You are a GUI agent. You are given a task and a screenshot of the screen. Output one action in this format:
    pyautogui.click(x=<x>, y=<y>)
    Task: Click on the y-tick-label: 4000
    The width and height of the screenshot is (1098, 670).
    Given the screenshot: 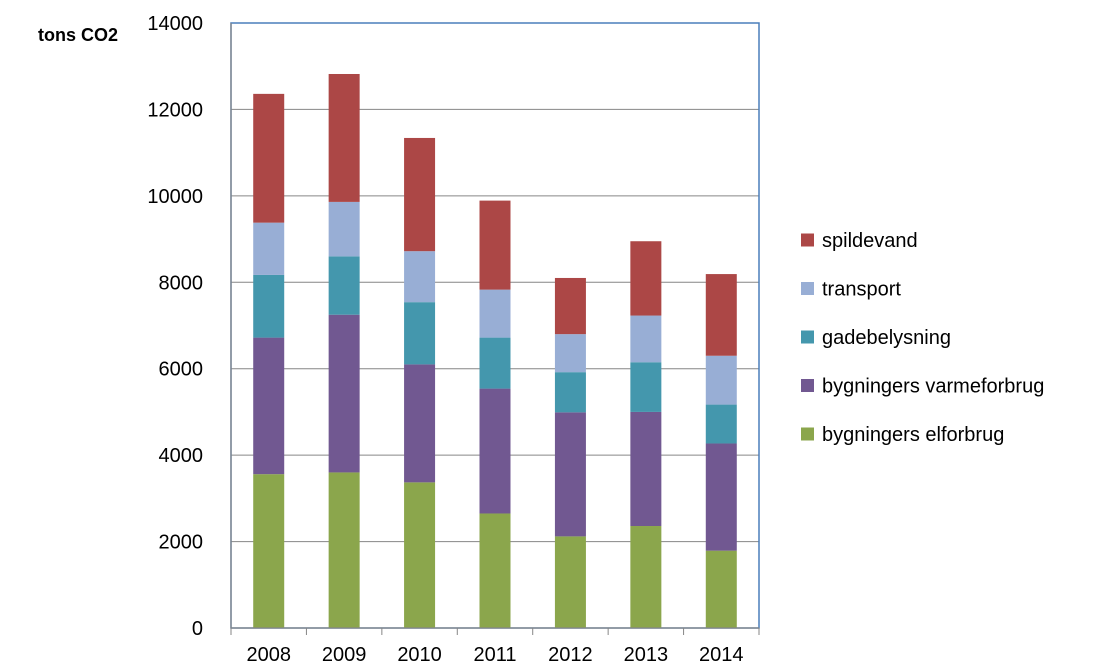 What is the action you would take?
    pyautogui.click(x=181, y=456)
    